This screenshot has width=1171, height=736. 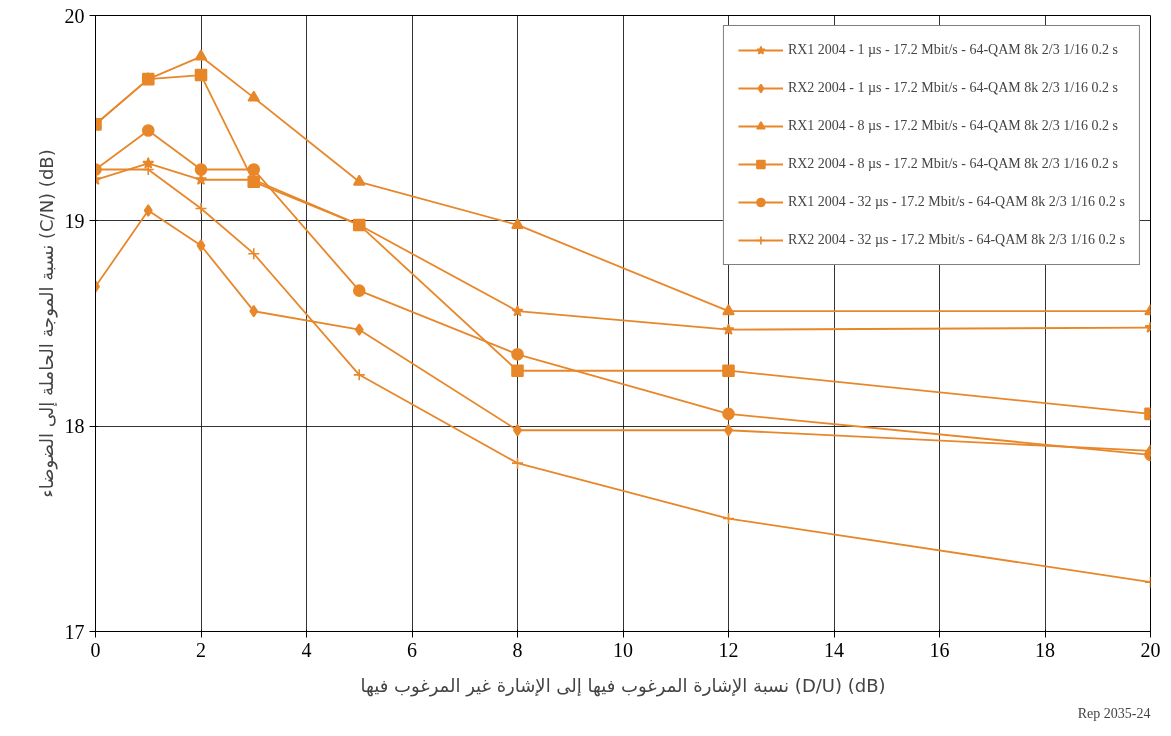 What do you see at coordinates (952, 50) in the screenshot?
I see `legend-label: RX1 2004 - 1 µs - 17.2 Mbit/s - 64-QAM 8k 2/3 1/16 0.2 s` at bounding box center [952, 50].